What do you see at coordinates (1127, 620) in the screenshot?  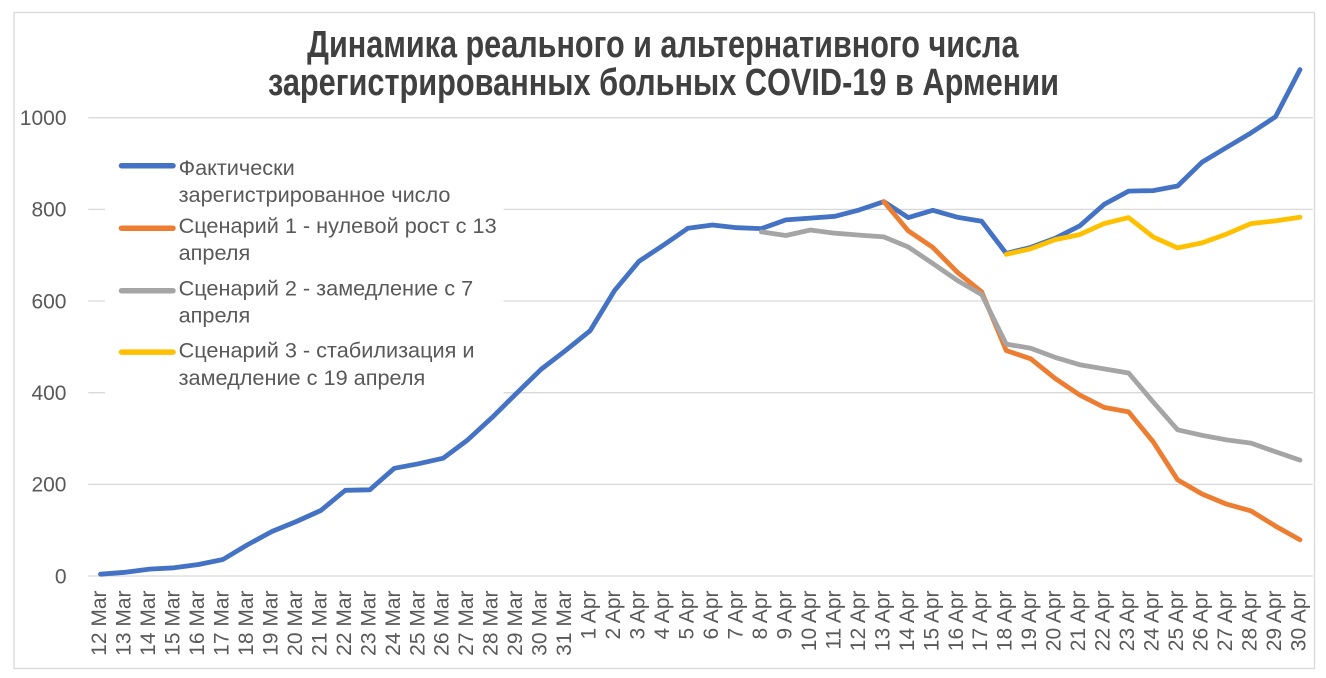 I see `svg-text: 23 Apr` at bounding box center [1127, 620].